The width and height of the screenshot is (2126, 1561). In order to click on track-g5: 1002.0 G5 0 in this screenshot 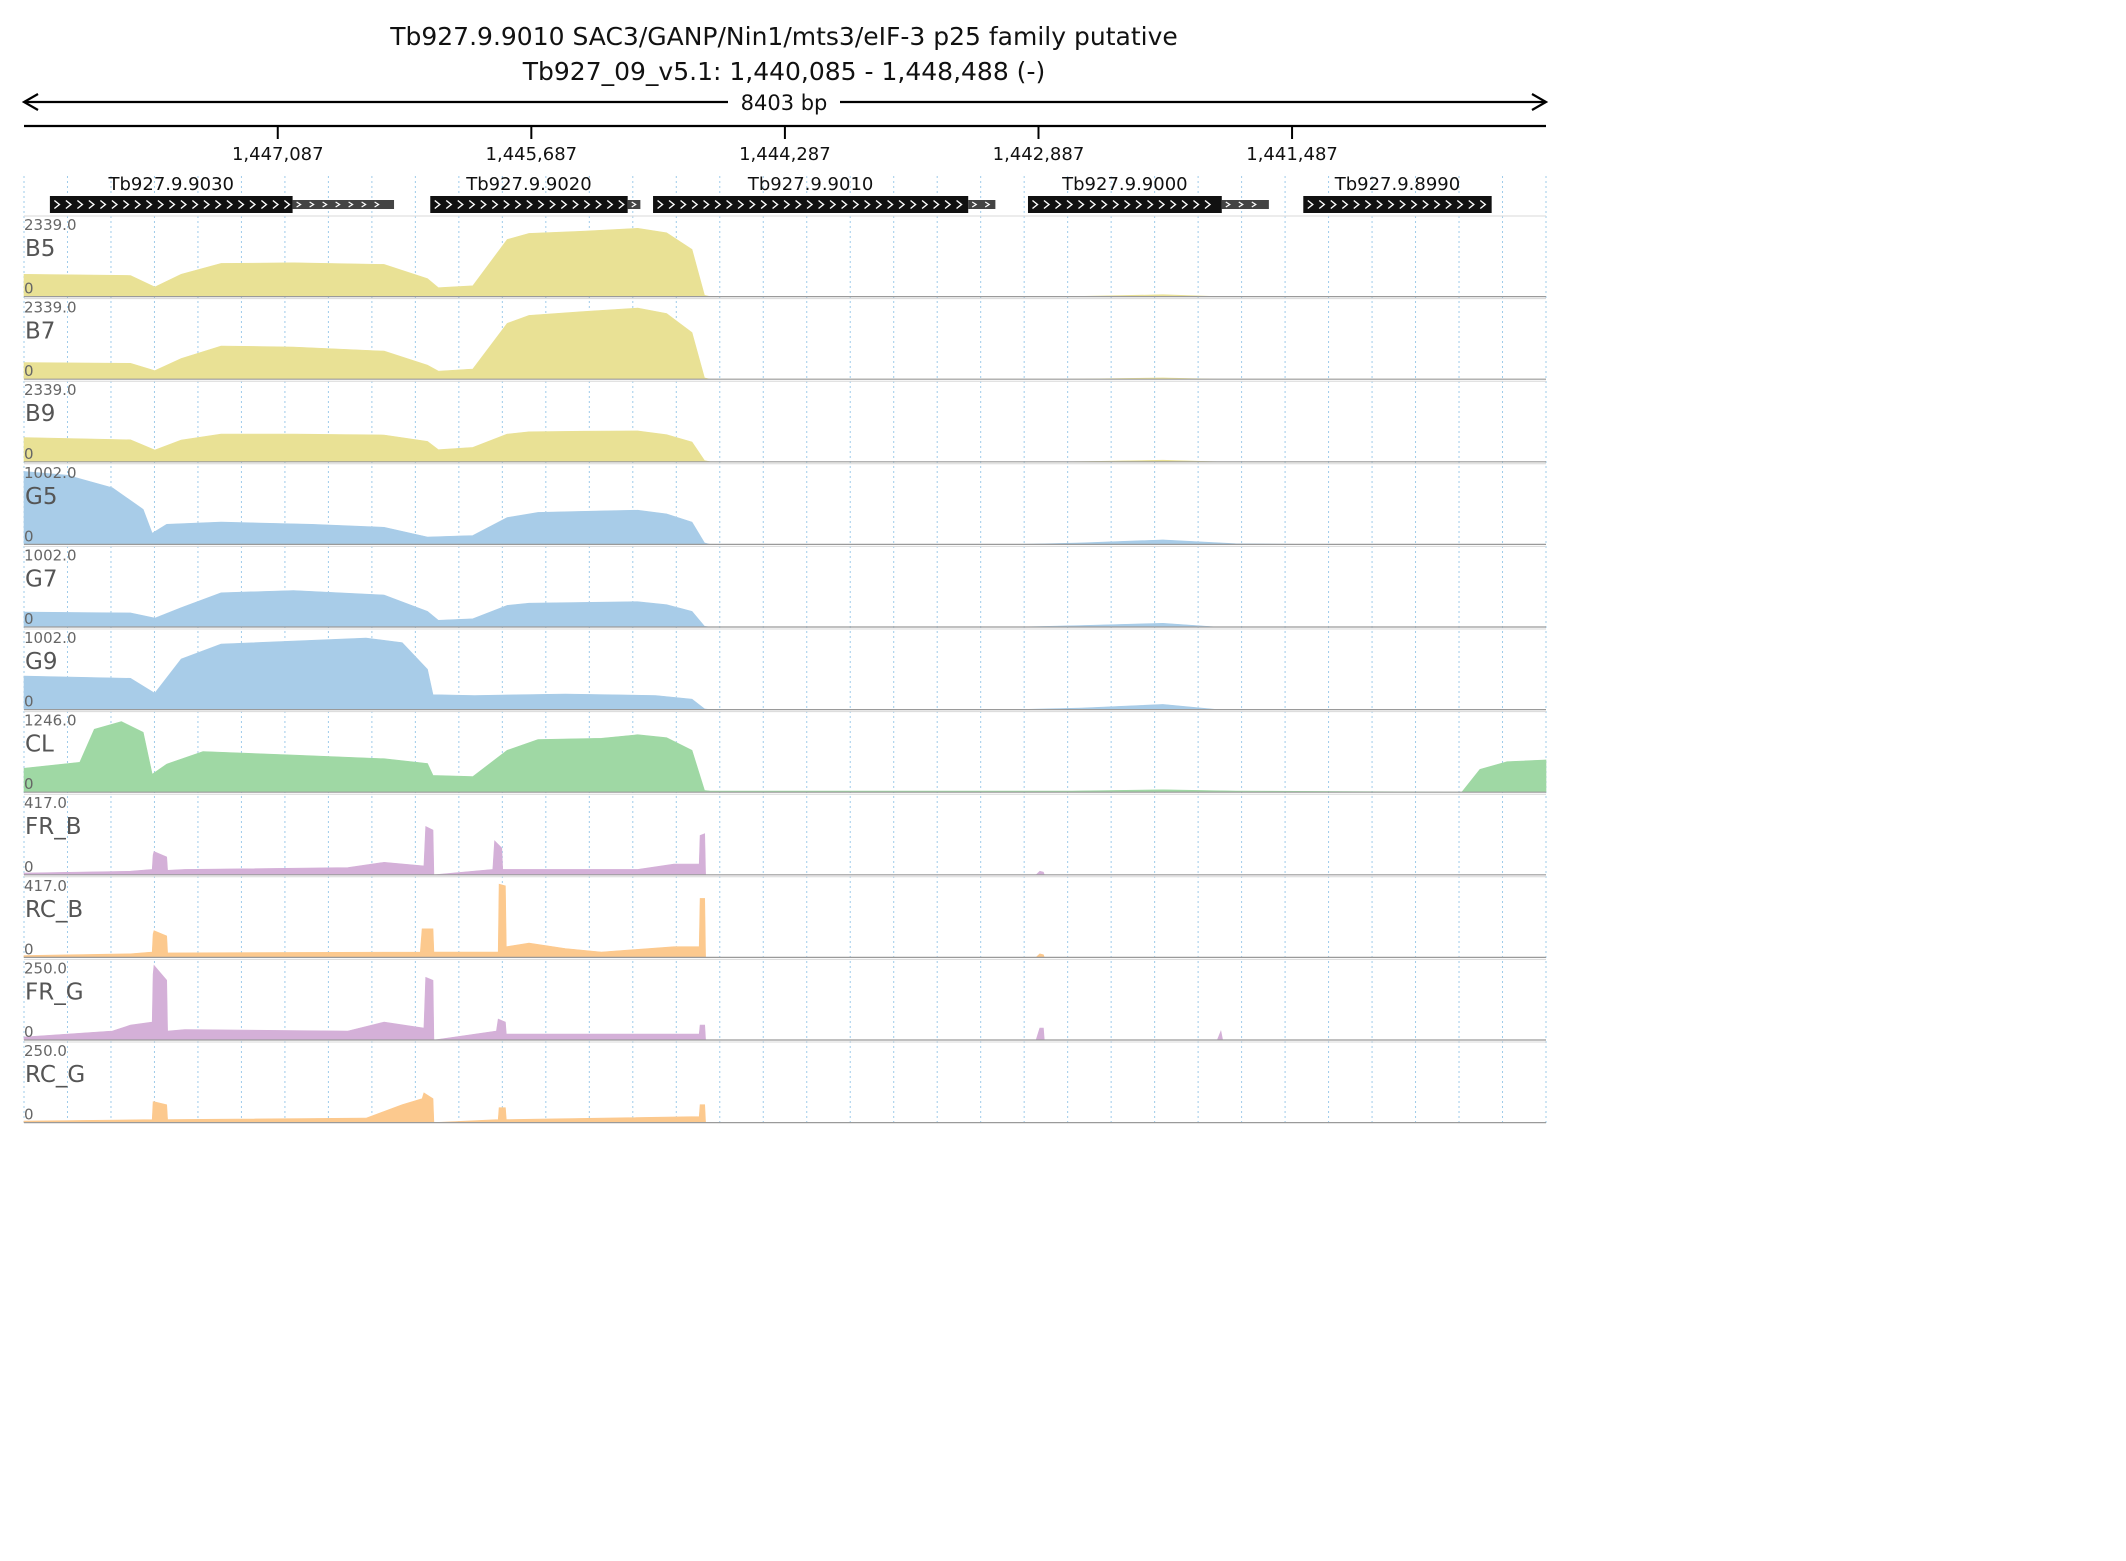, I will do `click(784, 504)`.